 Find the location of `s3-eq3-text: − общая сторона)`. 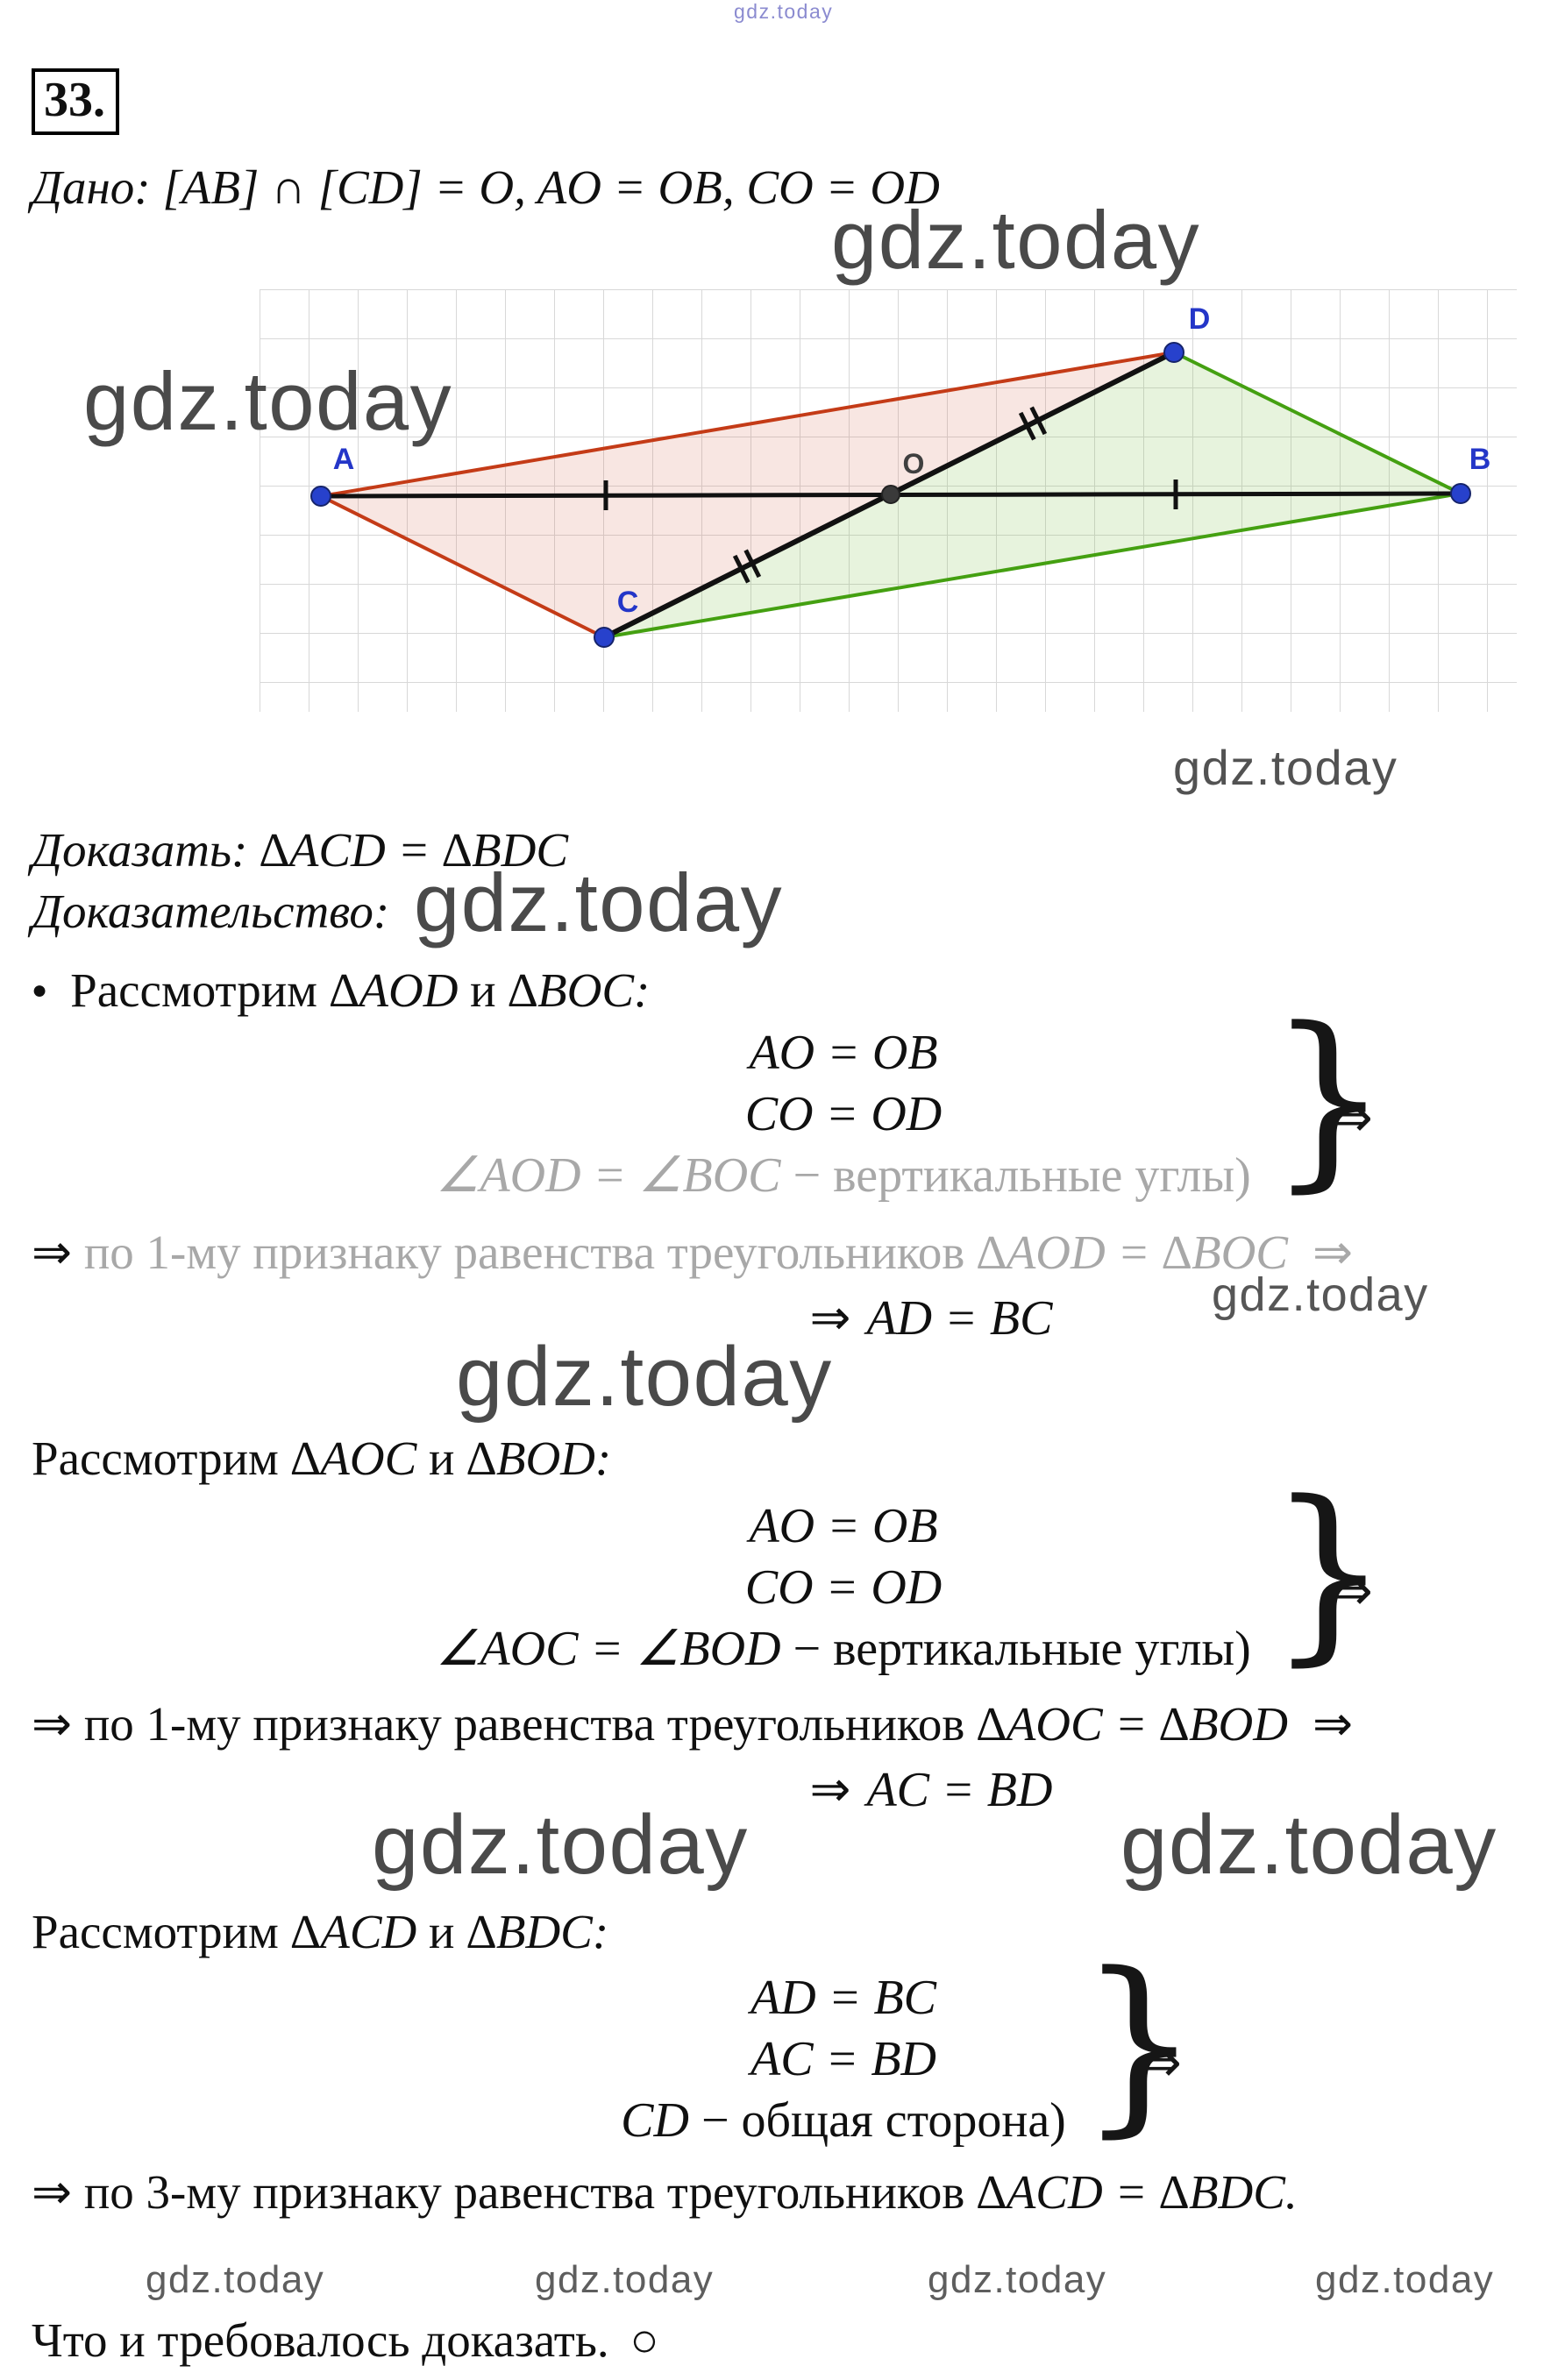

s3-eq3-text: − общая сторона) is located at coordinates (877, 2120).